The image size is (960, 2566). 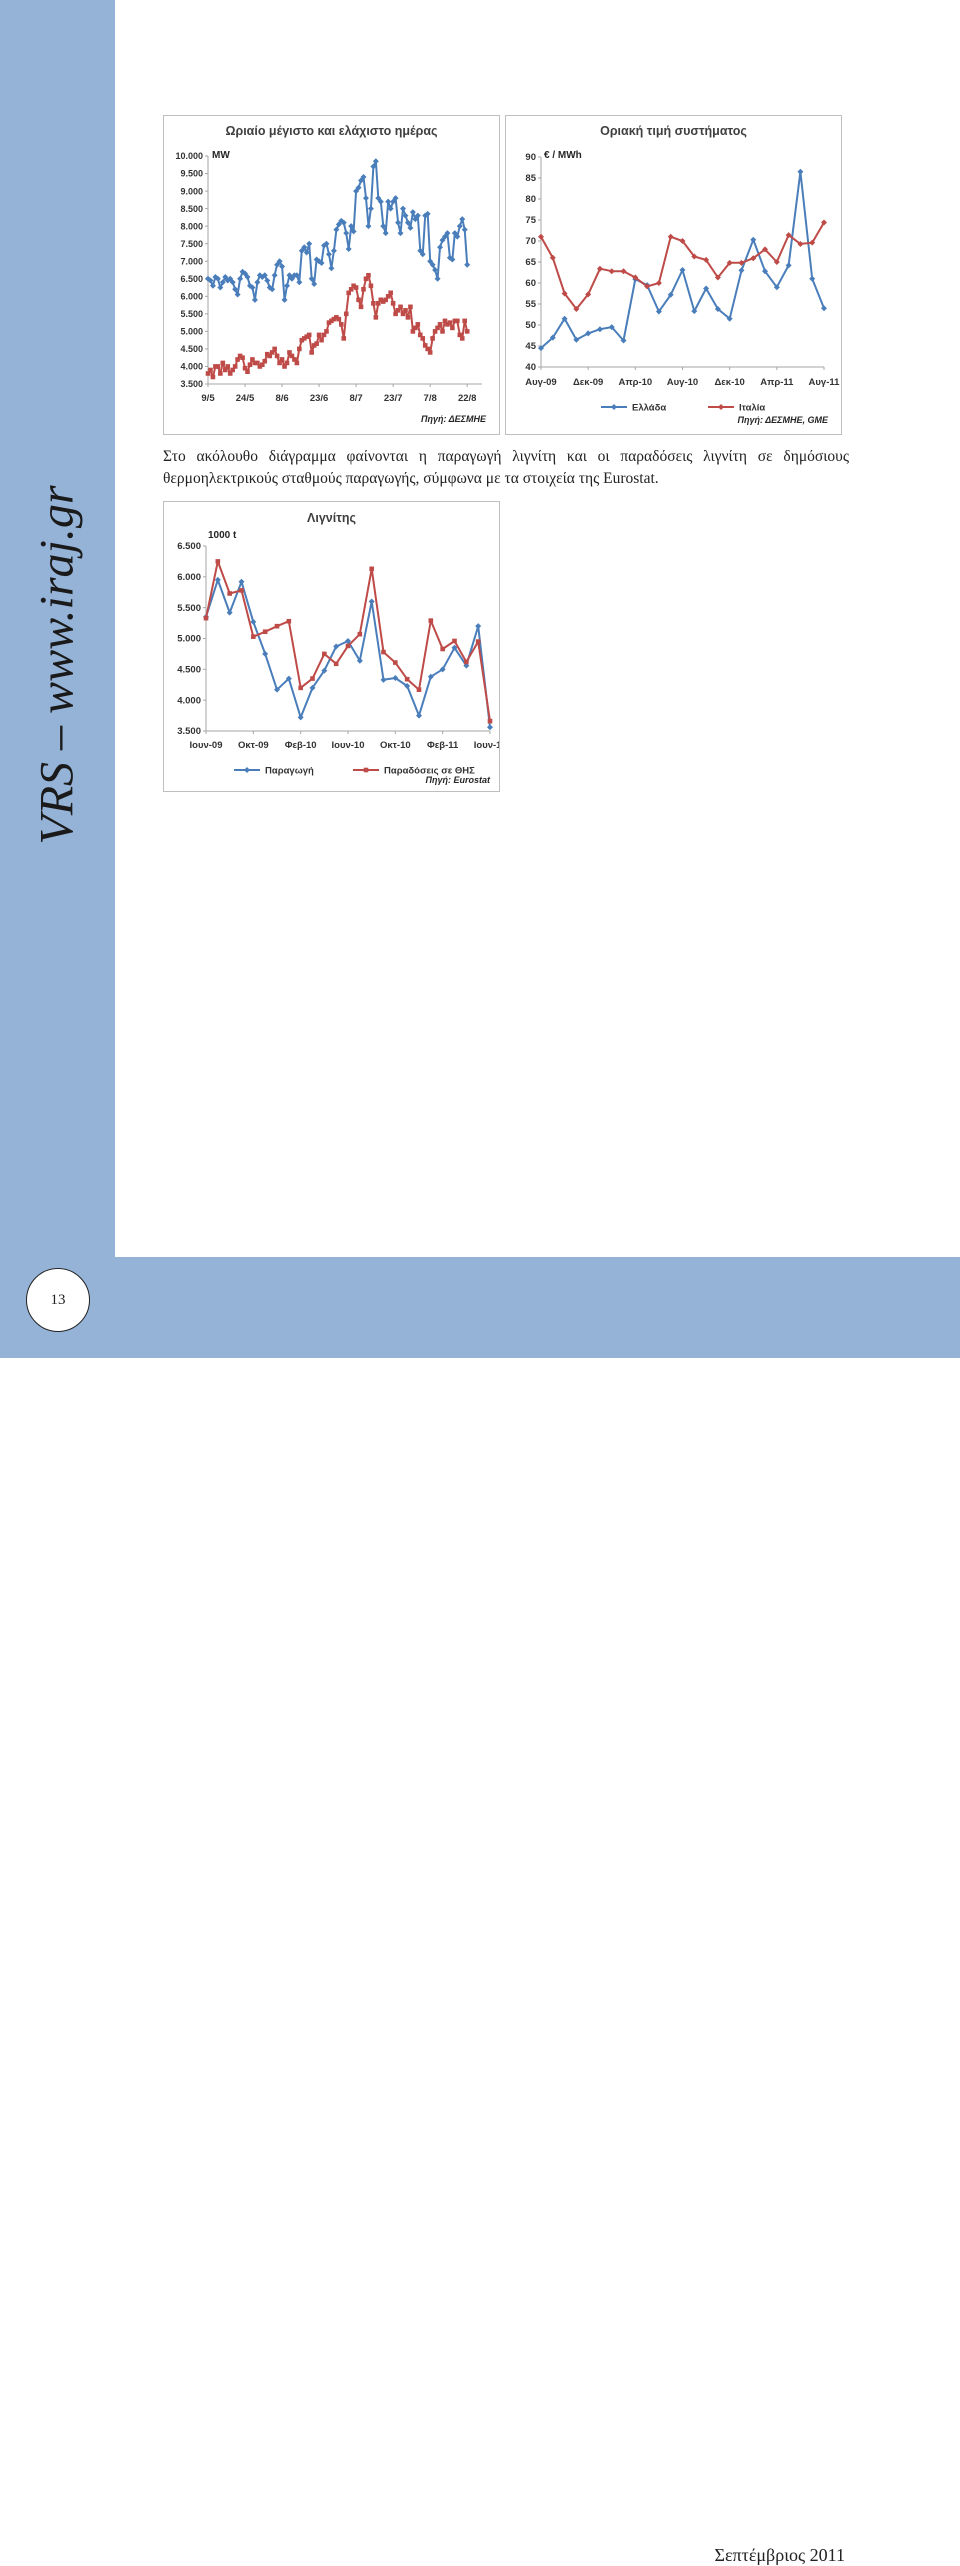 What do you see at coordinates (530, 367) in the screenshot?
I see `y-tick-label: 40` at bounding box center [530, 367].